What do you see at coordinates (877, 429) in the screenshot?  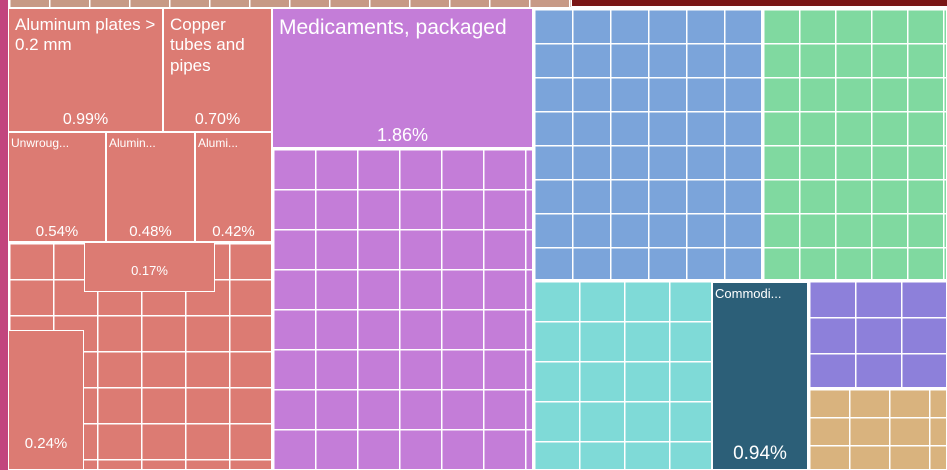 I see `tan-region` at bounding box center [877, 429].